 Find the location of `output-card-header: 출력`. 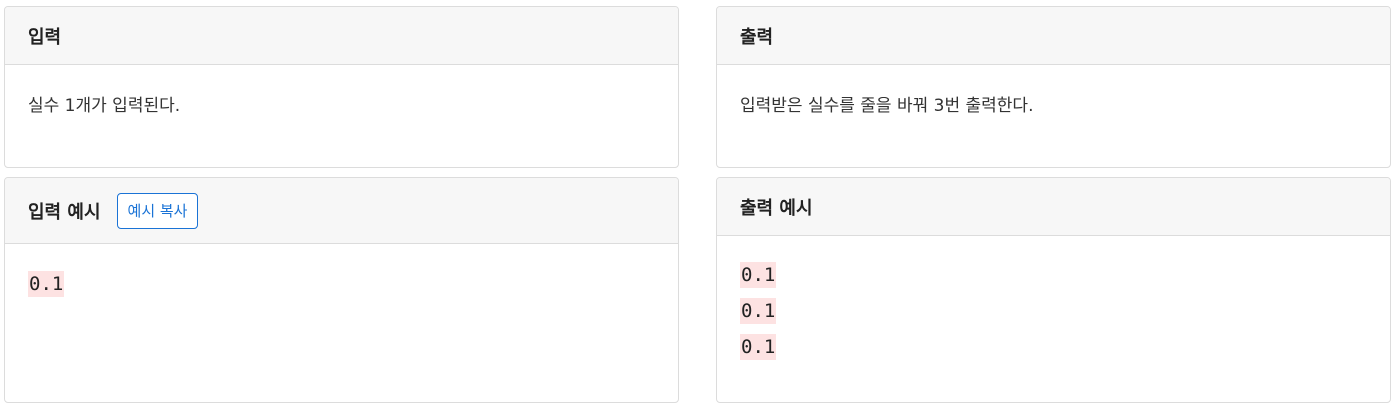

output-card-header: 출력 is located at coordinates (1053, 36).